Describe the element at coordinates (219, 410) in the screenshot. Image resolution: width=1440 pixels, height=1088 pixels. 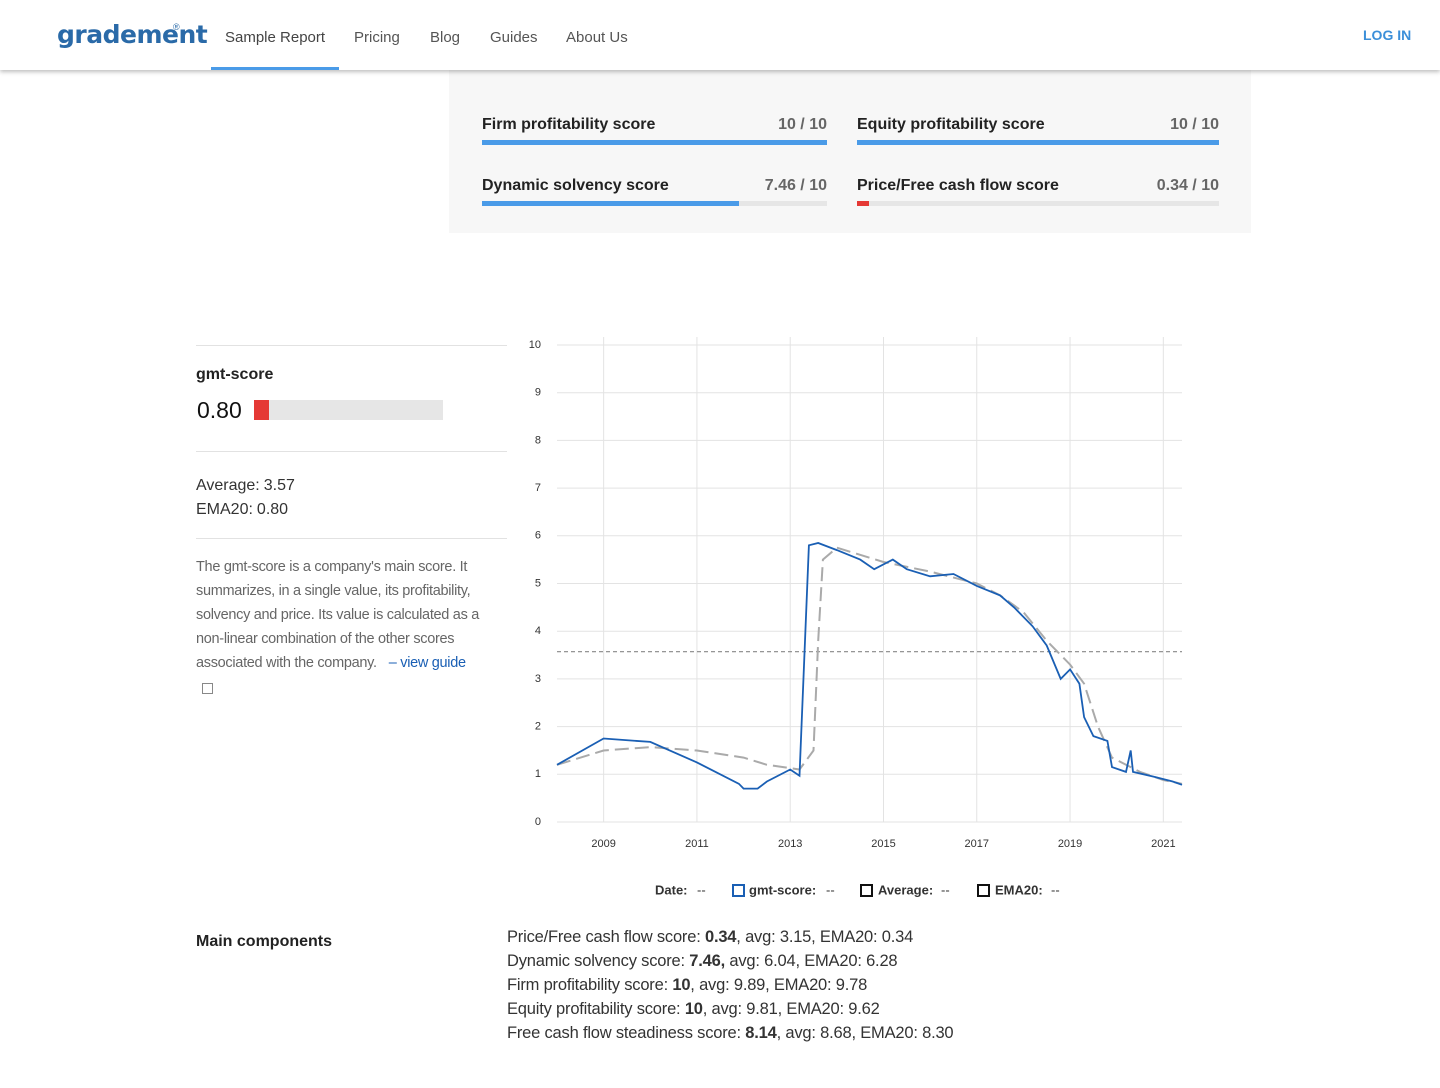
I see `summary-score: 0.80` at that location.